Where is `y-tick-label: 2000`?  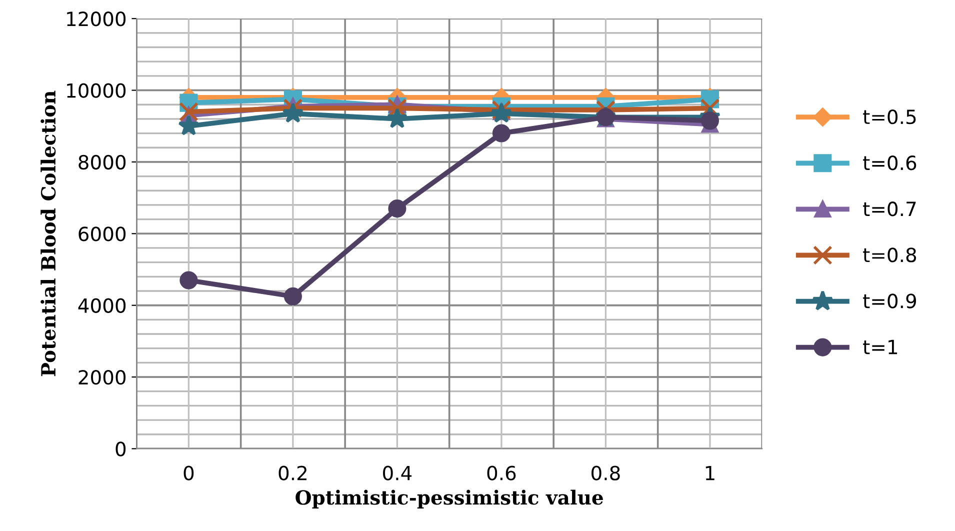 y-tick-label: 2000 is located at coordinates (102, 377).